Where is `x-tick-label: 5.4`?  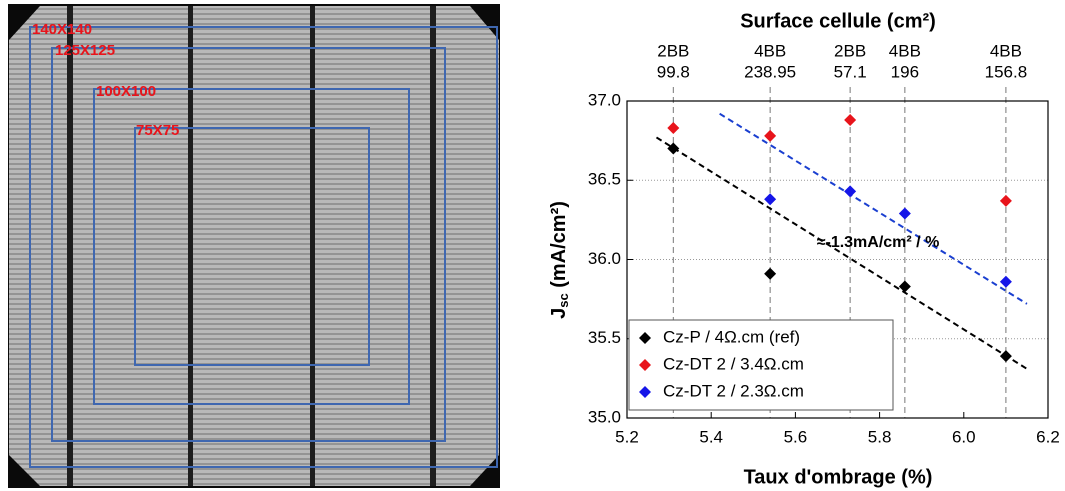 x-tick-label: 5.4 is located at coordinates (711, 436).